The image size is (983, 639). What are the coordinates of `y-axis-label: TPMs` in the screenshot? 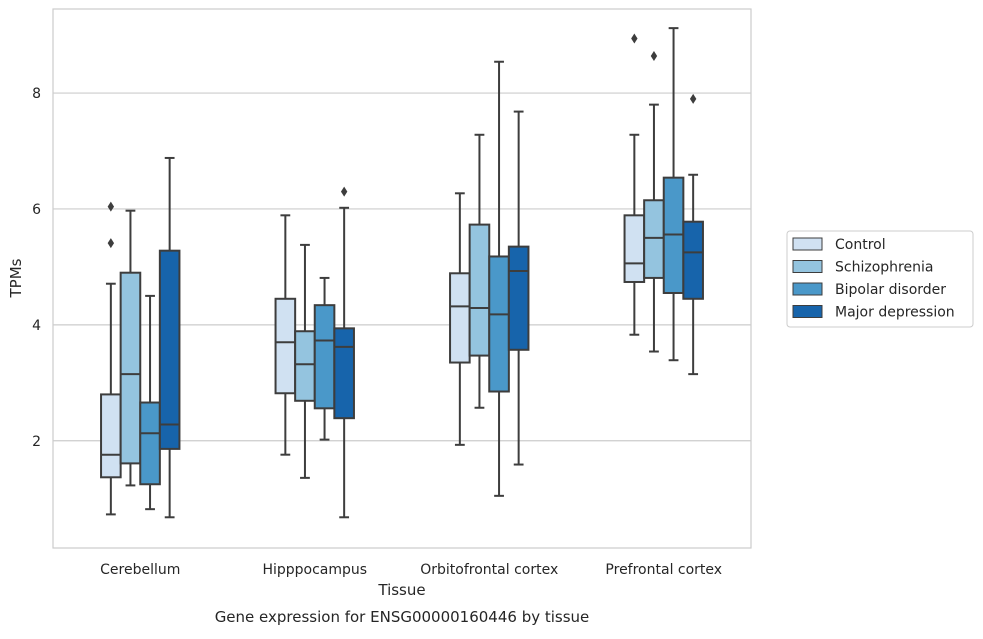 It's located at (16, 278).